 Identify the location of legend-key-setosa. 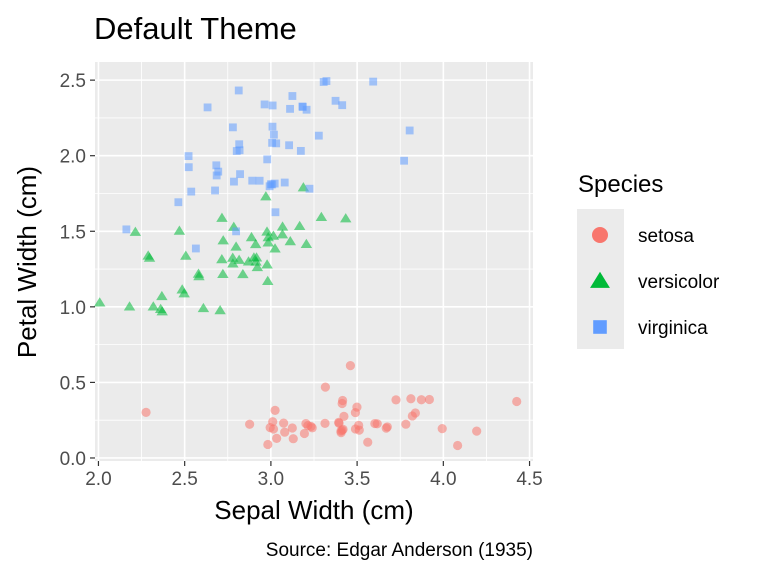
(600, 235).